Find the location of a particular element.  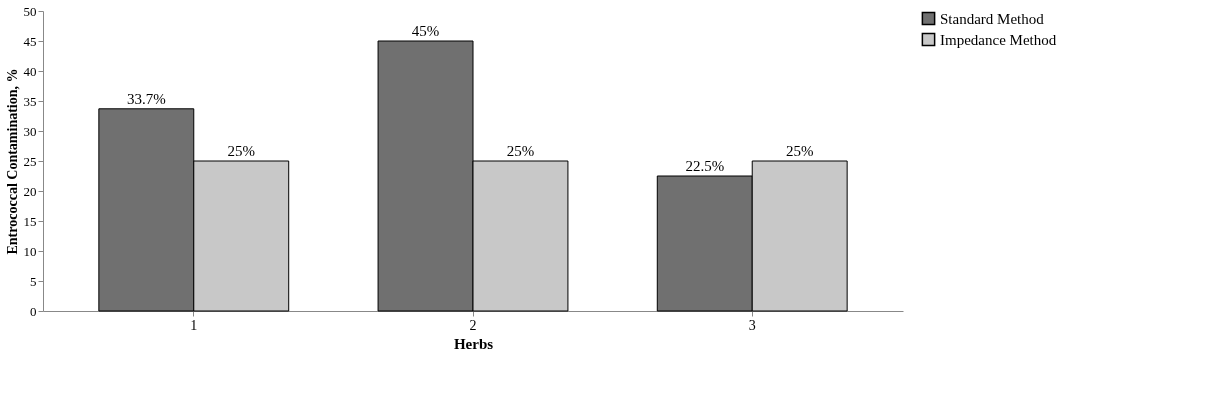

y-tick-label: 5 is located at coordinates (33, 281).